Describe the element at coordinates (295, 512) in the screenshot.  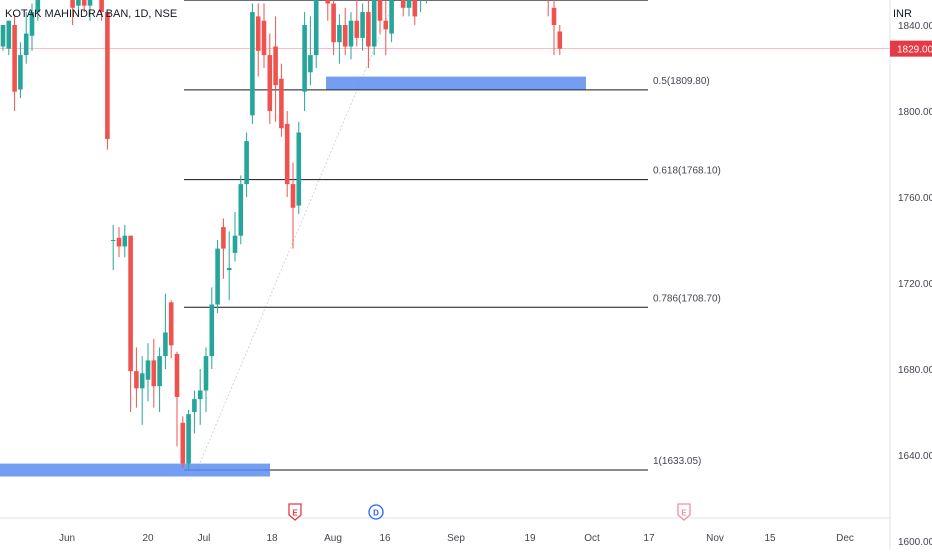
I see `event-marker-1: E` at that location.